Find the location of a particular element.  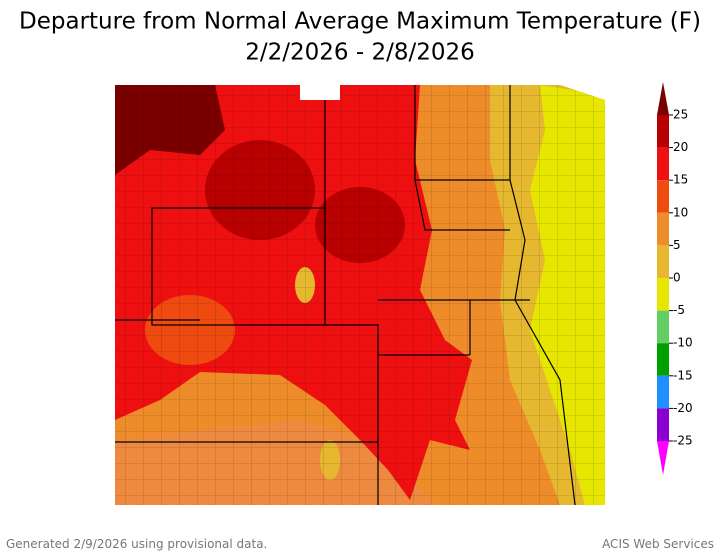

footer-credit: ACIS Web Services is located at coordinates (658, 544).